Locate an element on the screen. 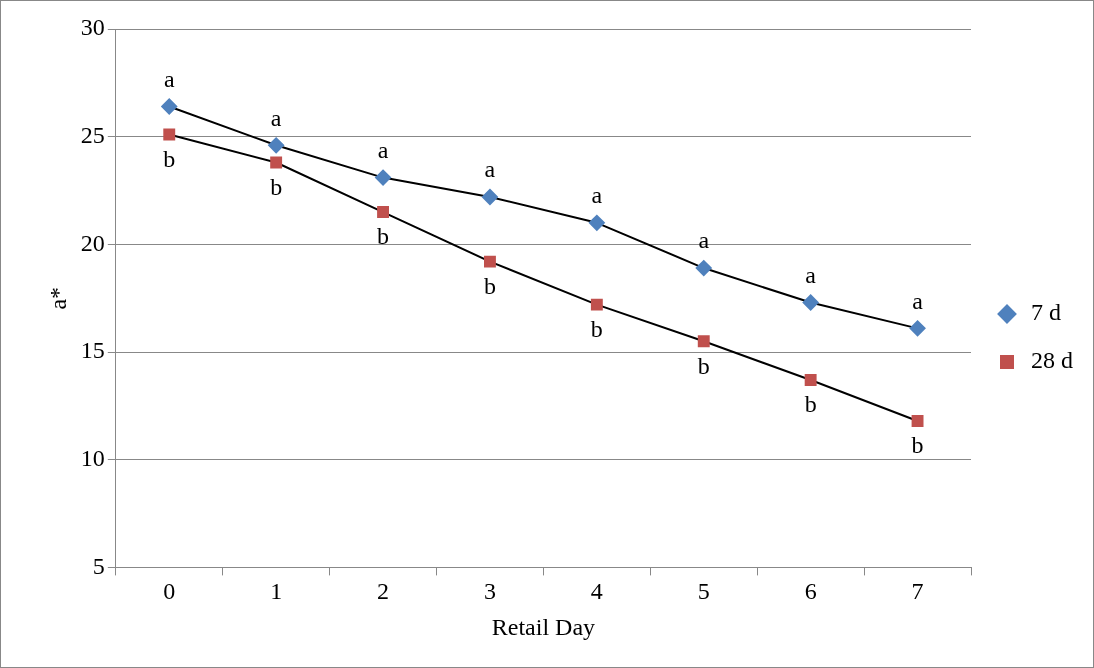 The height and width of the screenshot is (668, 1094). x-axis-title: Retail Day is located at coordinates (543, 626).